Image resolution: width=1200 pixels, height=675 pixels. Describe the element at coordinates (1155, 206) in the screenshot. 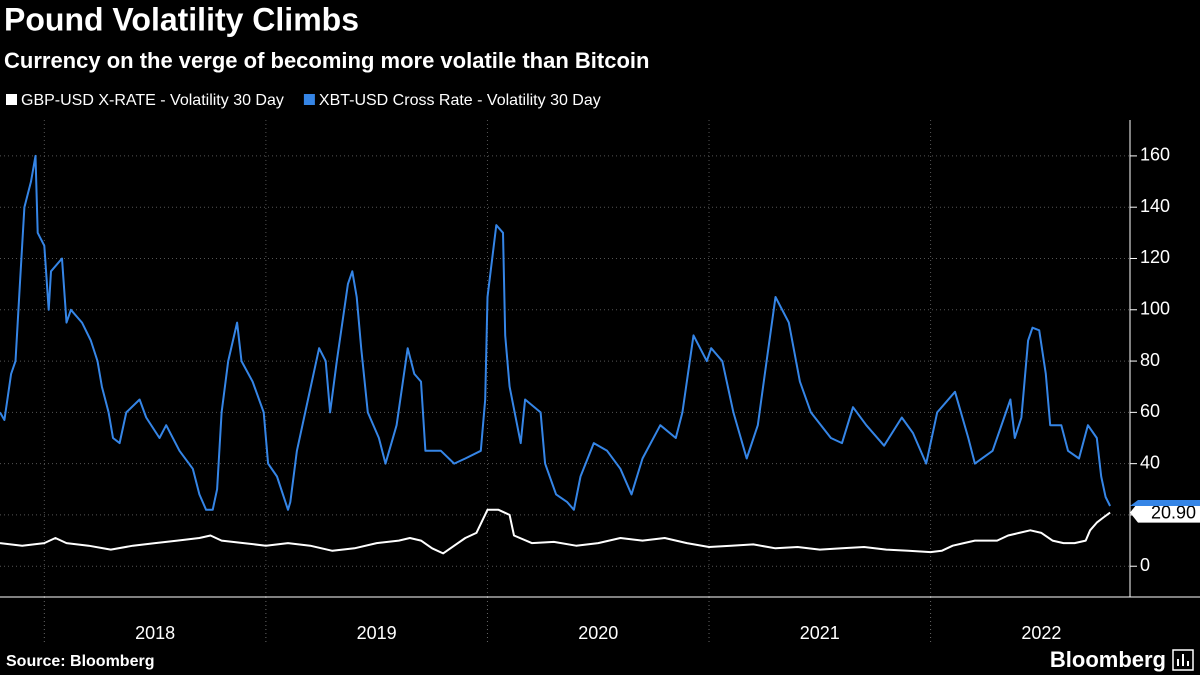

I see `y-tick-label: 140` at that location.